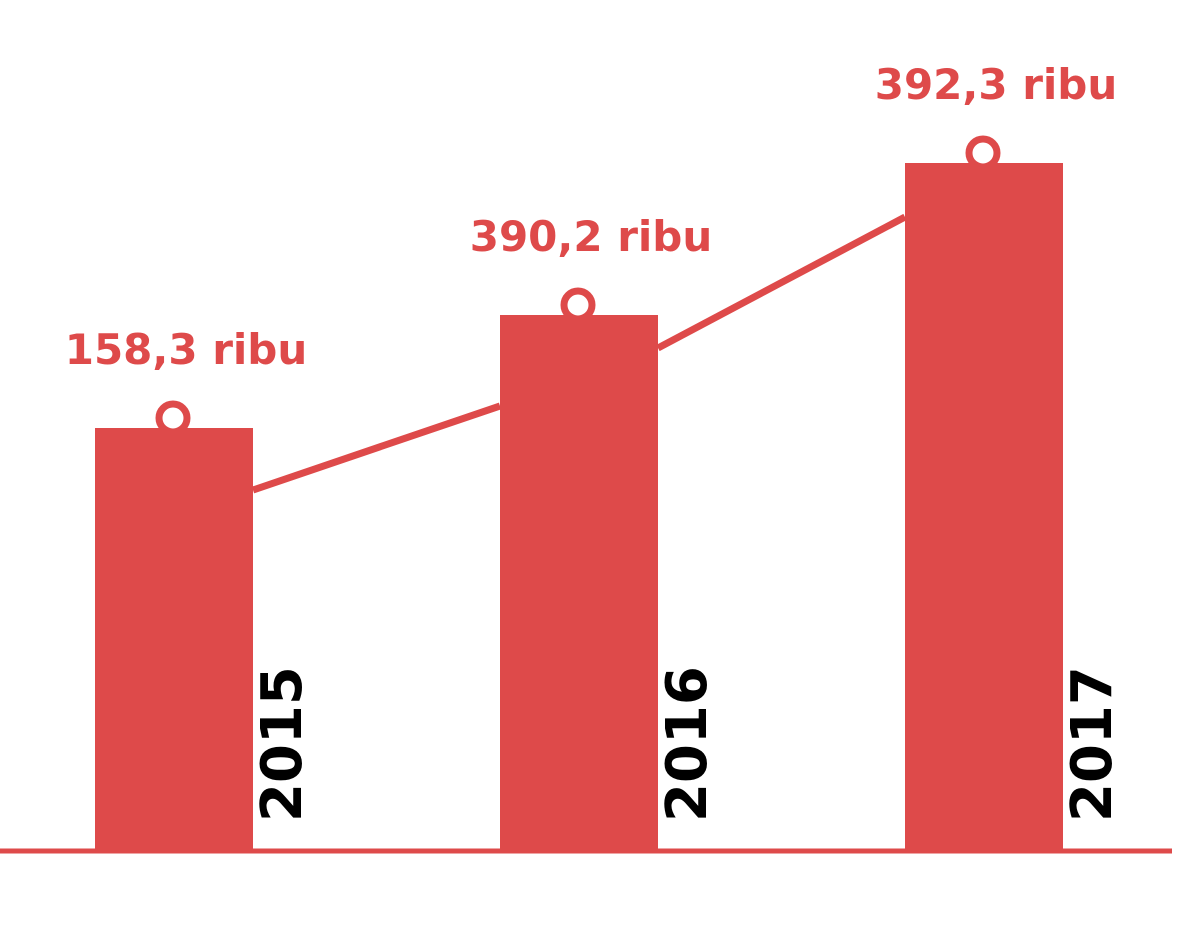 The image size is (1194, 943). What do you see at coordinates (984, 507) in the screenshot?
I see `bar-2017` at bounding box center [984, 507].